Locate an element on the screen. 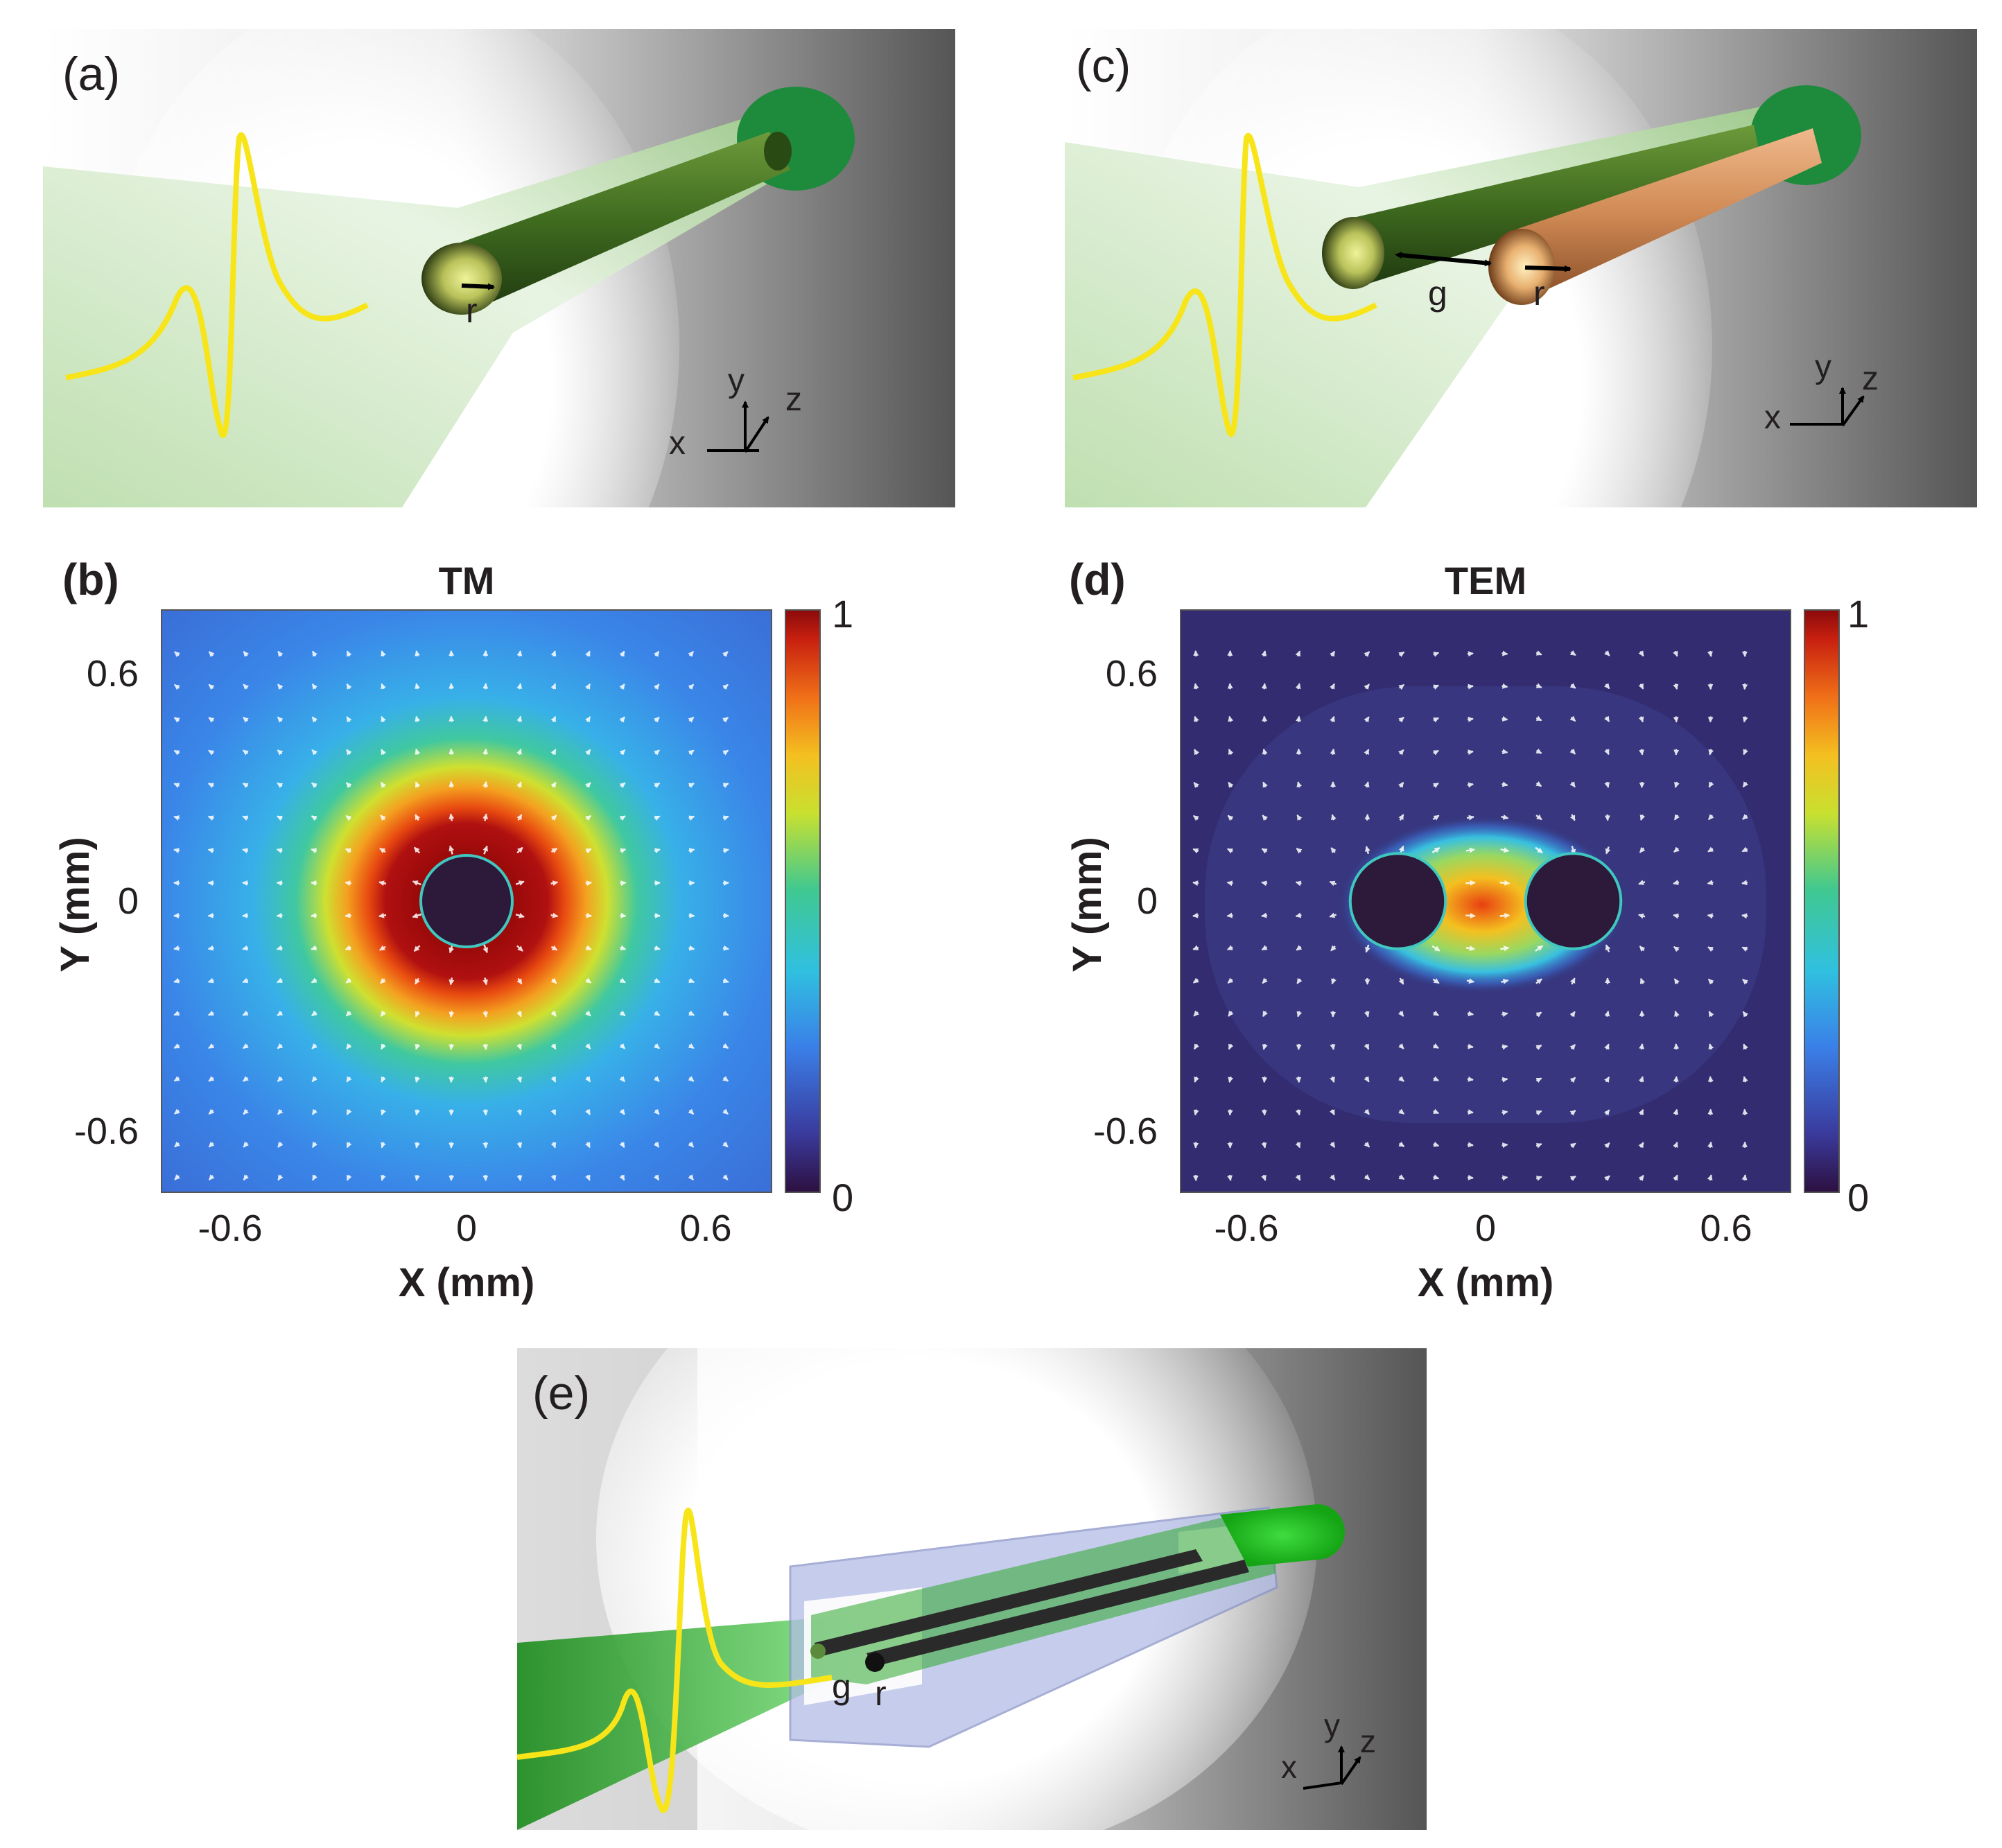  panel-c-g-arrow is located at coordinates (1443, 260).